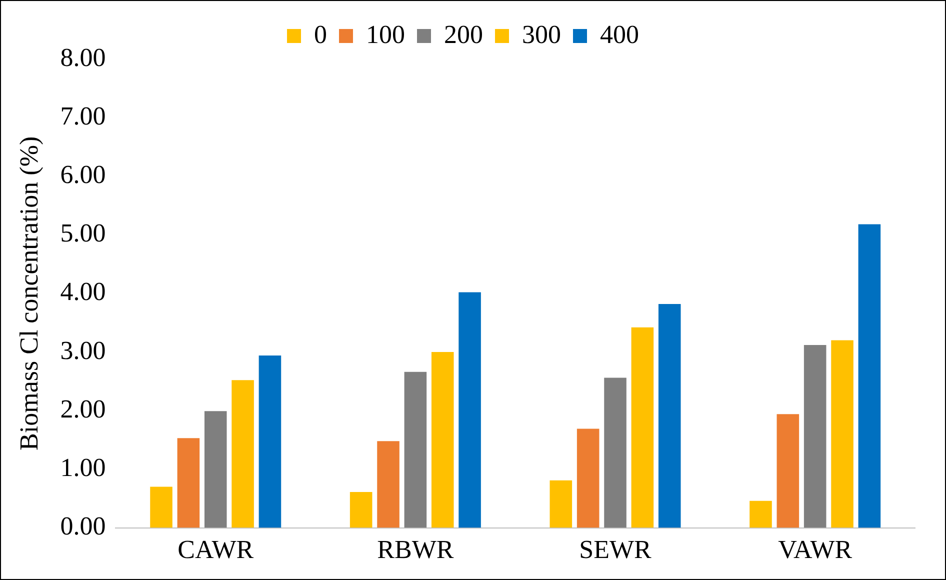 The image size is (946, 580). Describe the element at coordinates (216, 549) in the screenshot. I see `x-tick-label: CAWR` at that location.